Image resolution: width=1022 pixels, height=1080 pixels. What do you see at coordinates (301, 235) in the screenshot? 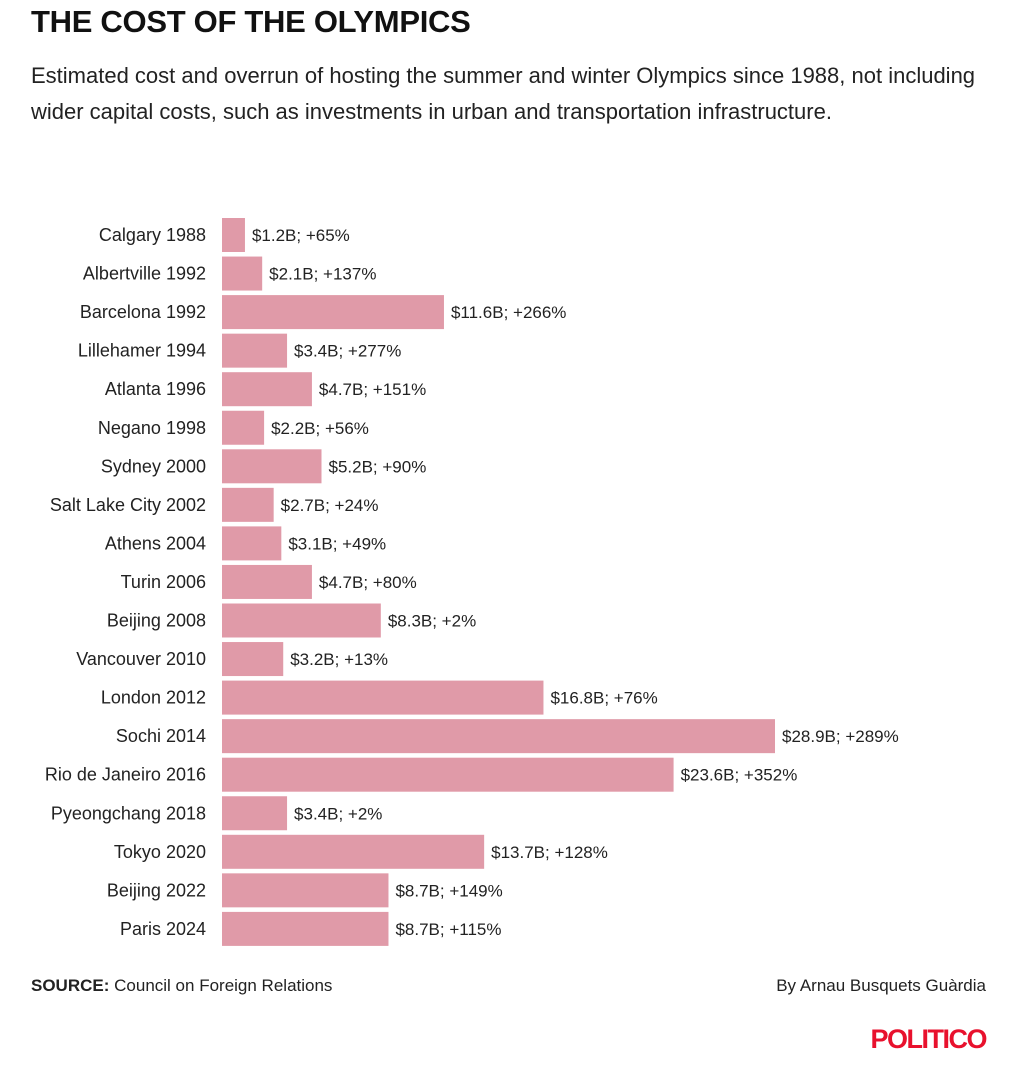
I see `data-label: $1.2B; +65%` at bounding box center [301, 235].